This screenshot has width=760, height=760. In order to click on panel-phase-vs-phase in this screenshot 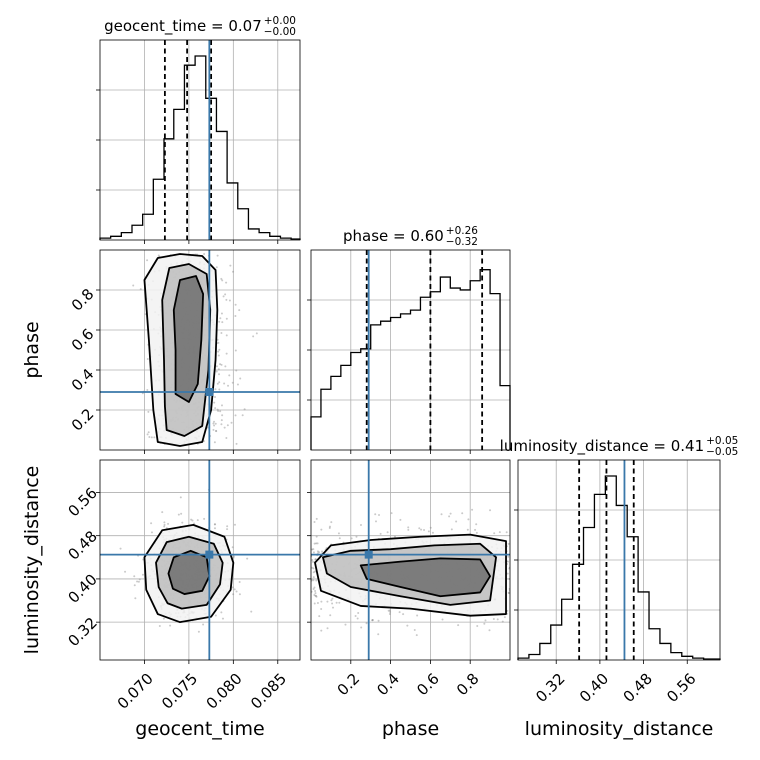, I will do `click(409, 351)`.